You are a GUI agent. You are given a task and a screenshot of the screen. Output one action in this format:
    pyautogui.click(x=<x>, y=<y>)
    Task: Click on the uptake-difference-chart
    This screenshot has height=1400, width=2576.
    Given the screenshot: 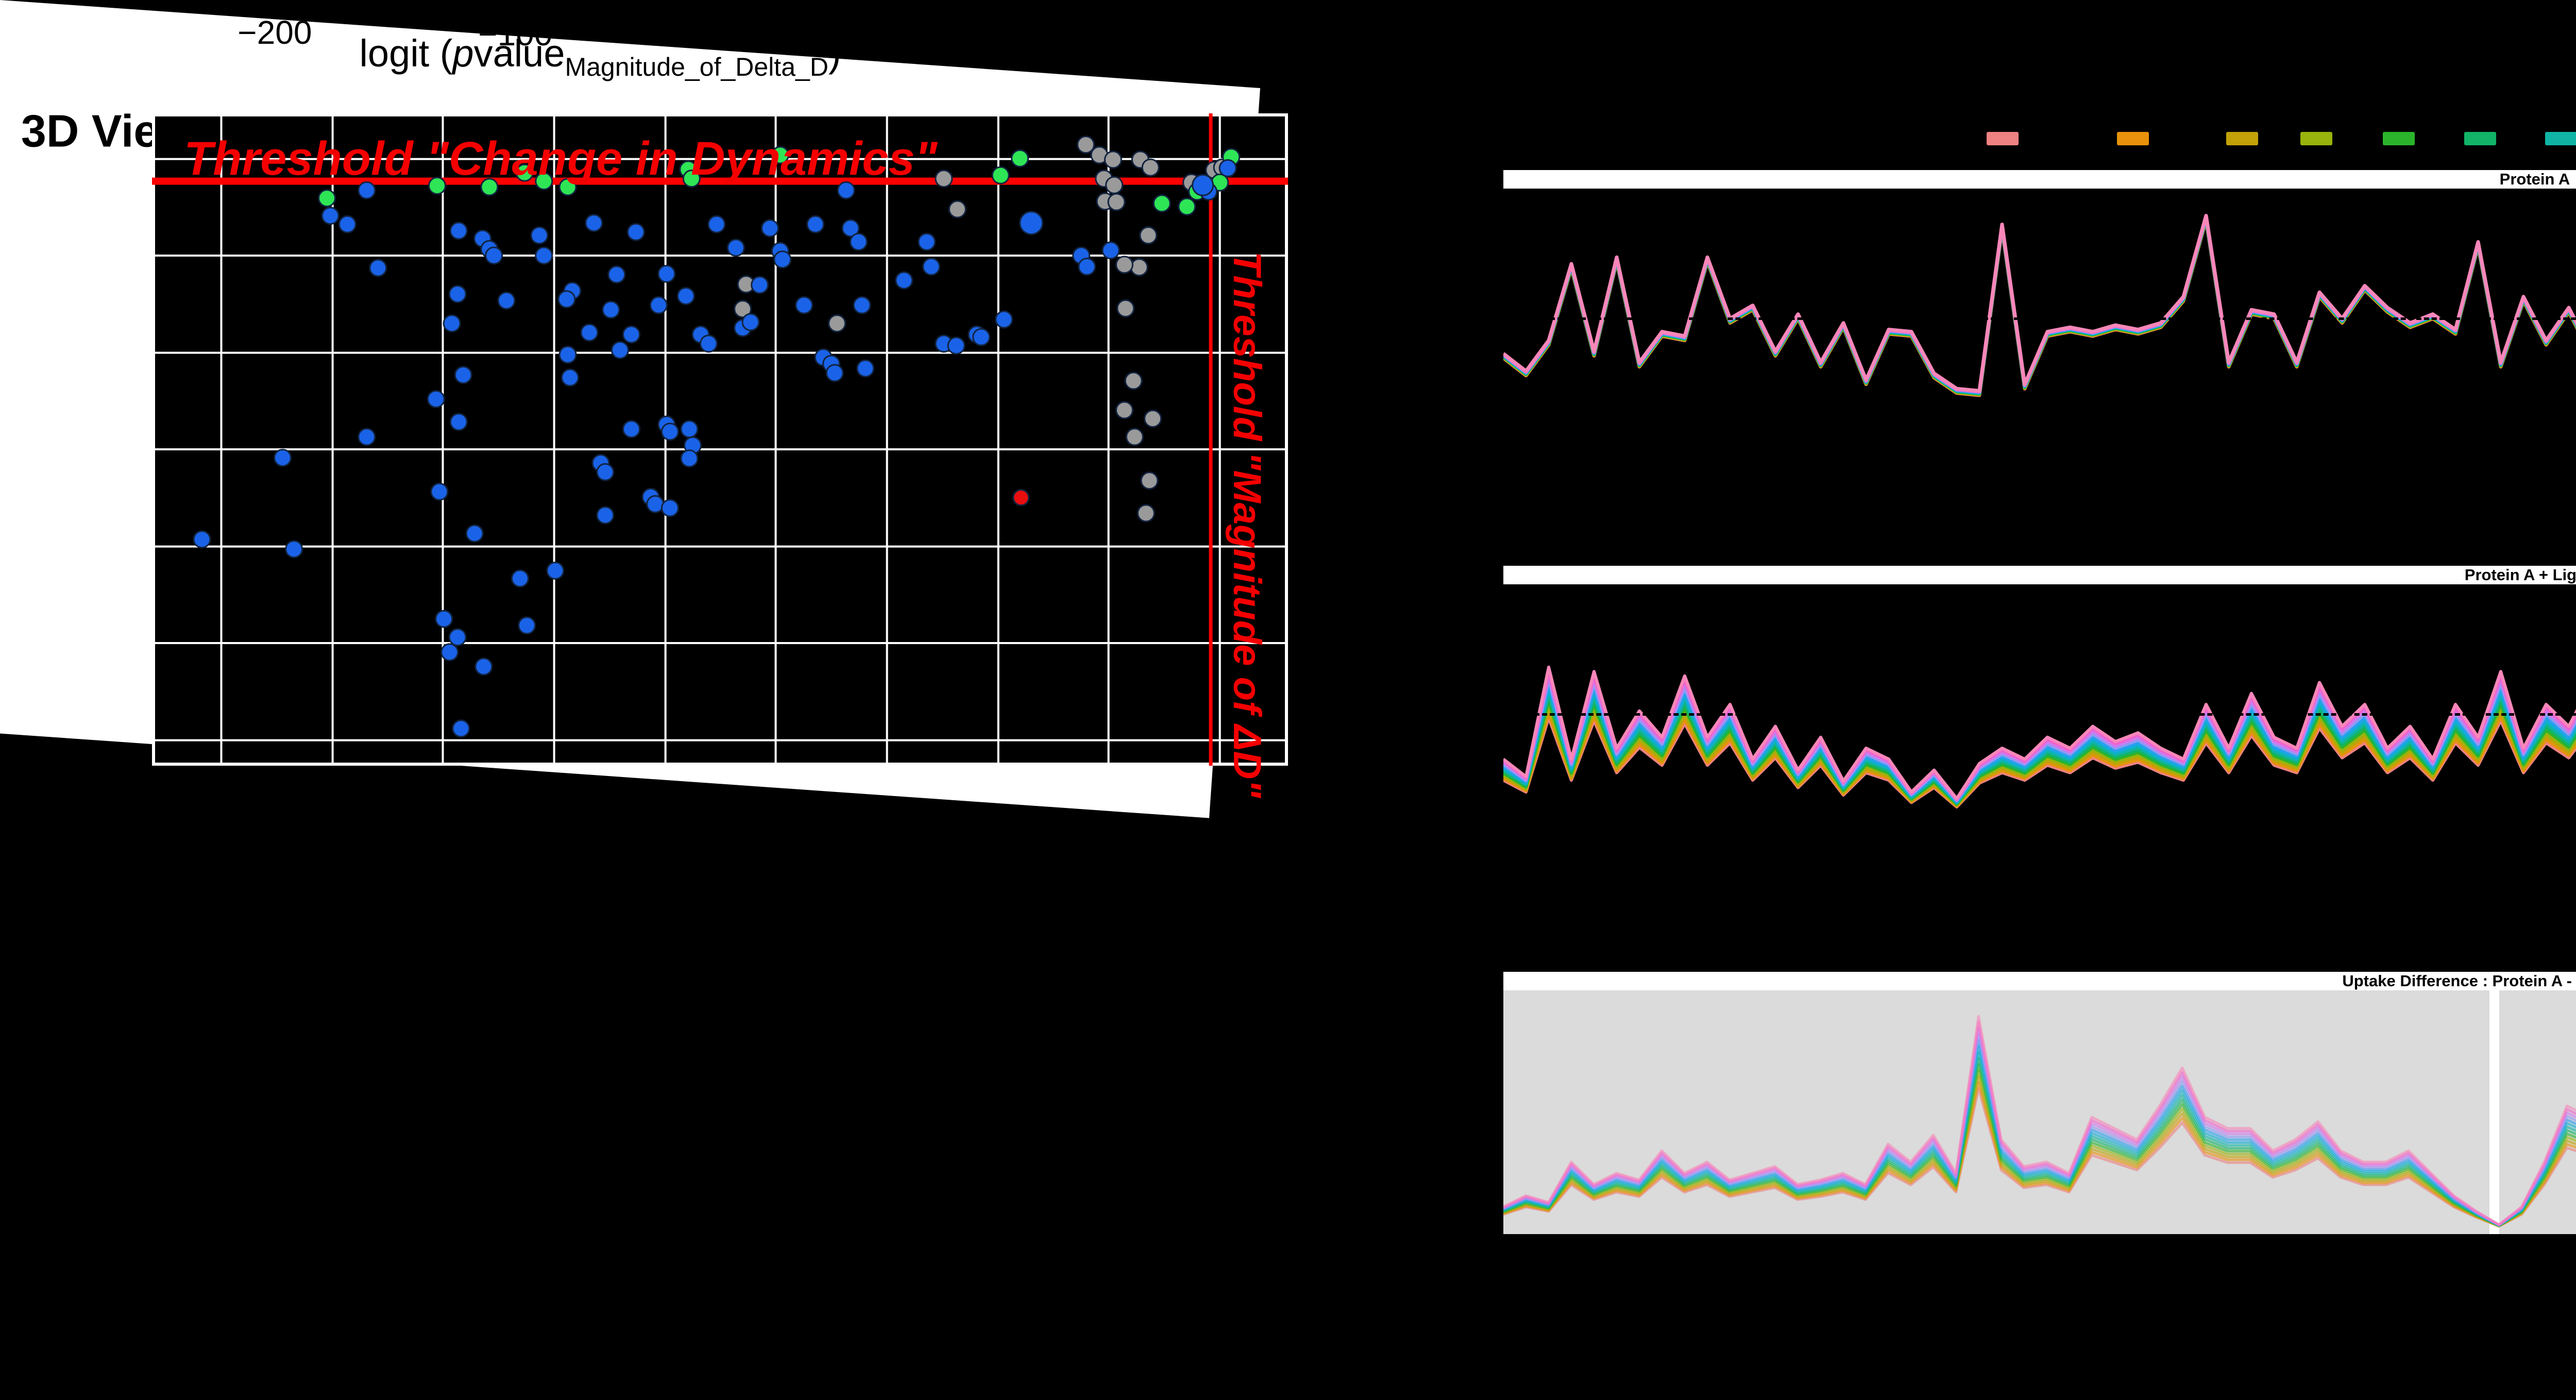 What is the action you would take?
    pyautogui.click(x=2039, y=1112)
    